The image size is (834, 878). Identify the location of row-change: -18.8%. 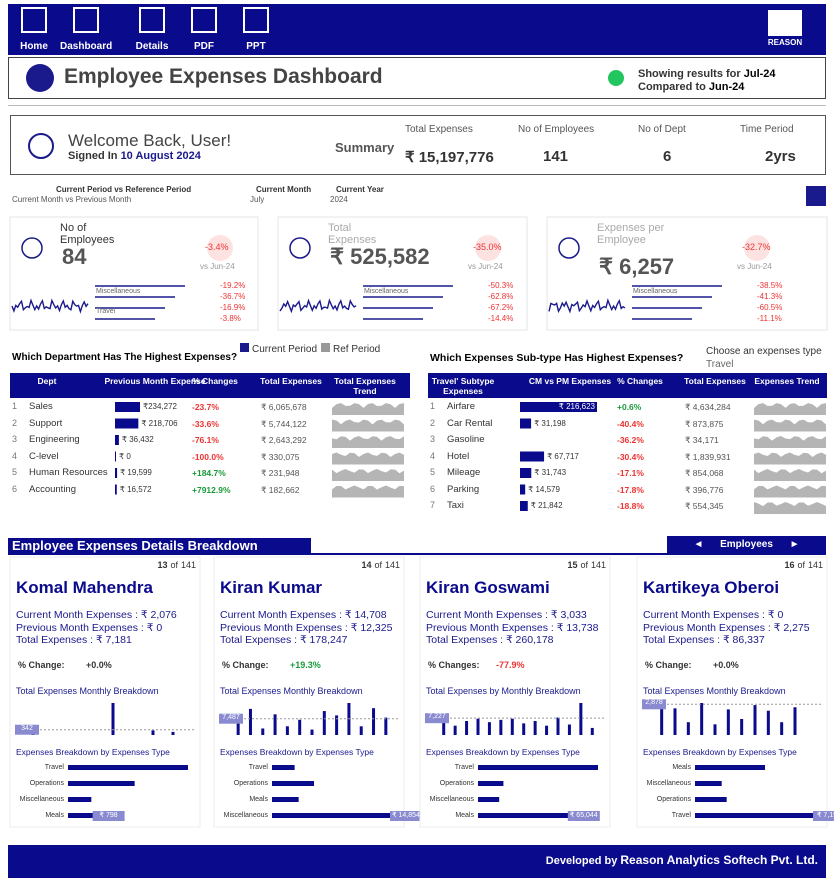
(630, 506).